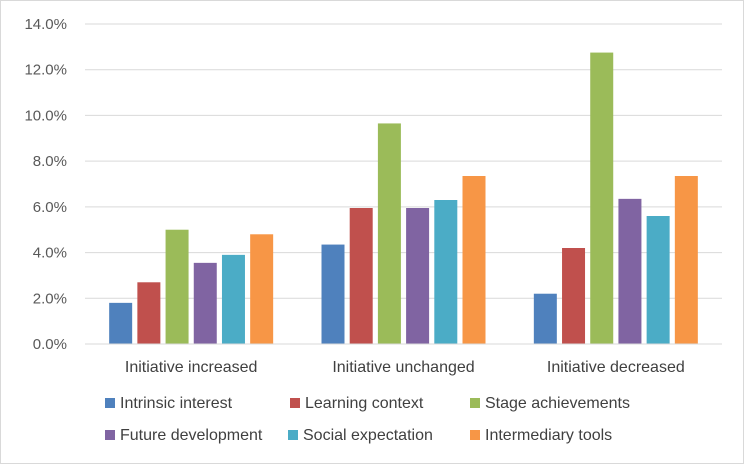  I want to click on y-tick-label: 6.0%, so click(50, 207).